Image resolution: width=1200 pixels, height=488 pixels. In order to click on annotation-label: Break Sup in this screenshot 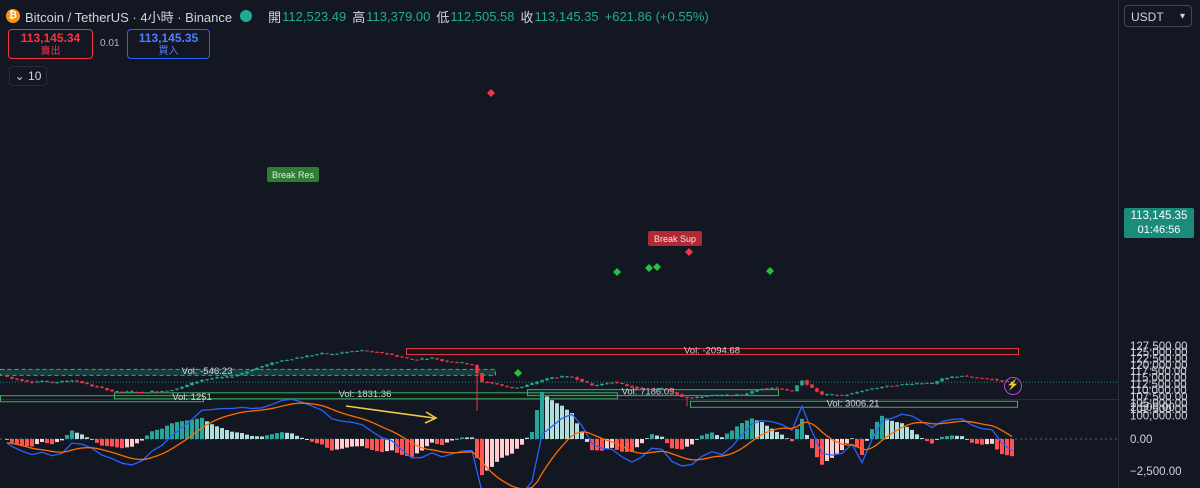, I will do `click(675, 239)`.